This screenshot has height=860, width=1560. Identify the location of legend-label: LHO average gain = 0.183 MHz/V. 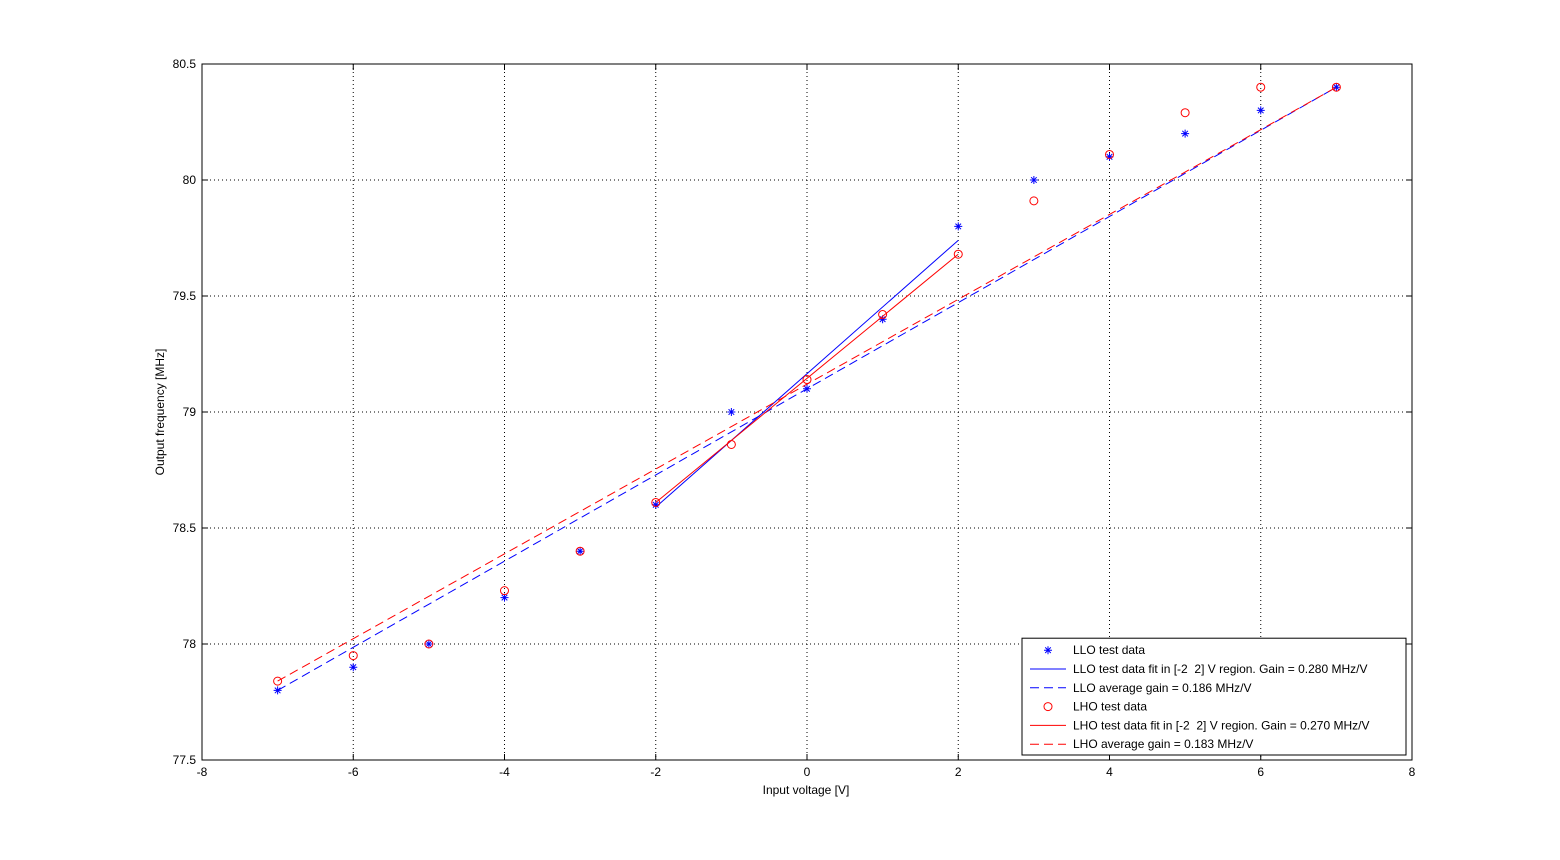
(1163, 744).